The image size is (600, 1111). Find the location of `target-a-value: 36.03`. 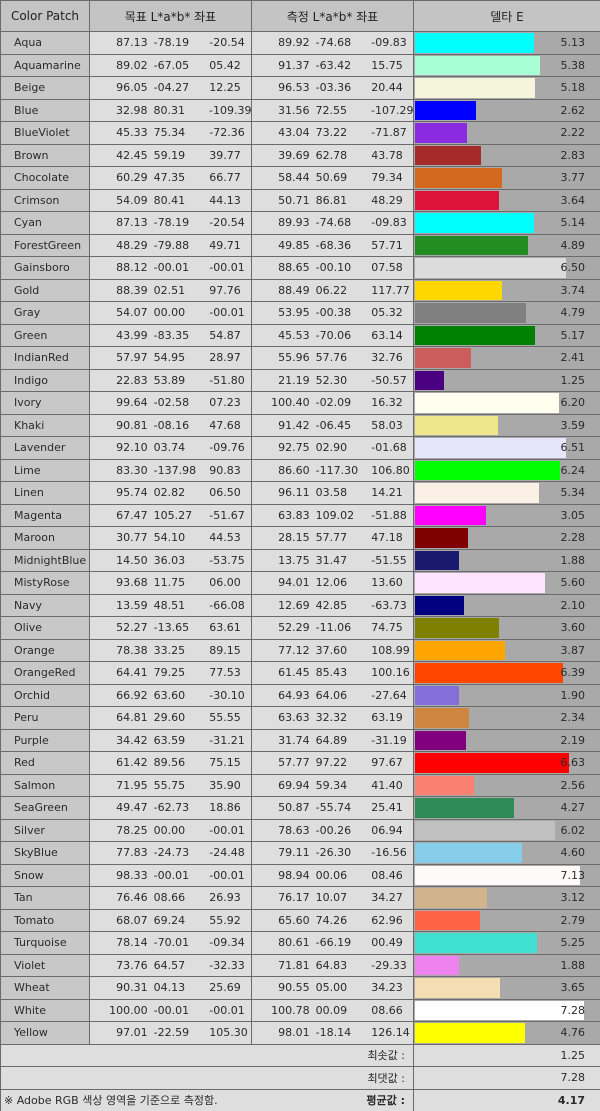

target-a-value: 36.03 is located at coordinates (169, 560).